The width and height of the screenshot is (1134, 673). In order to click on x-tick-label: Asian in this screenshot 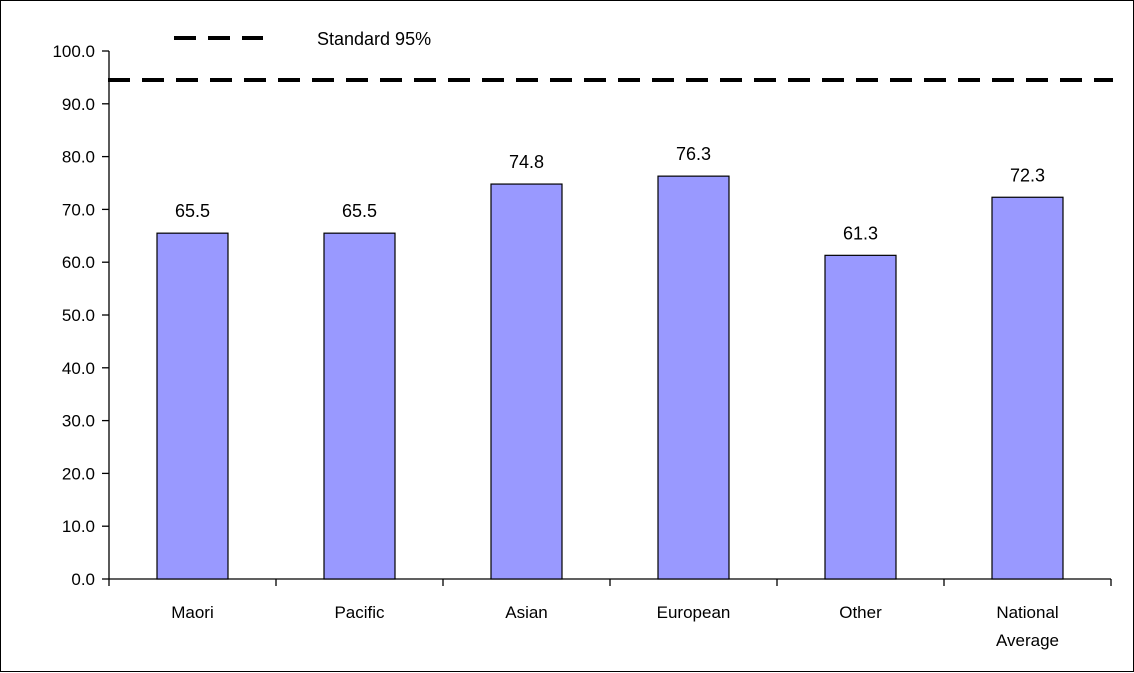, I will do `click(526, 612)`.